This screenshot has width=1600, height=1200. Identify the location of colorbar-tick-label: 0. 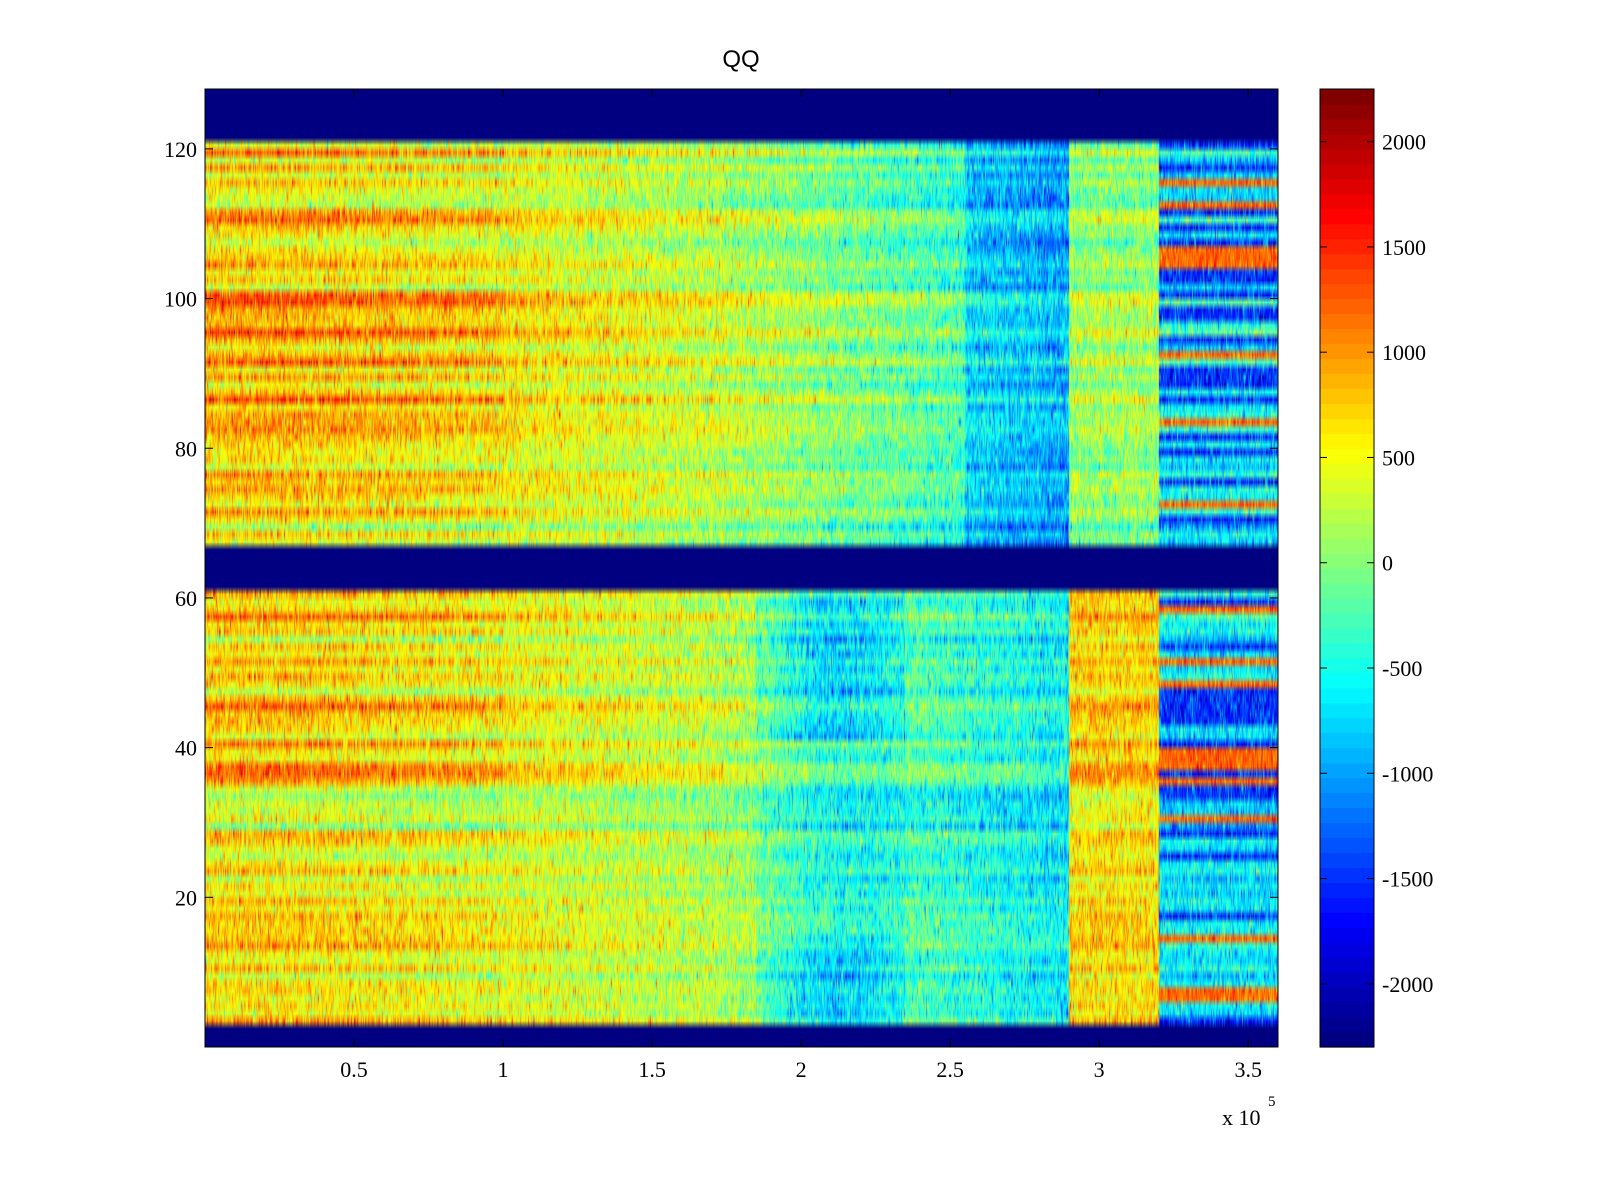
(1387, 563).